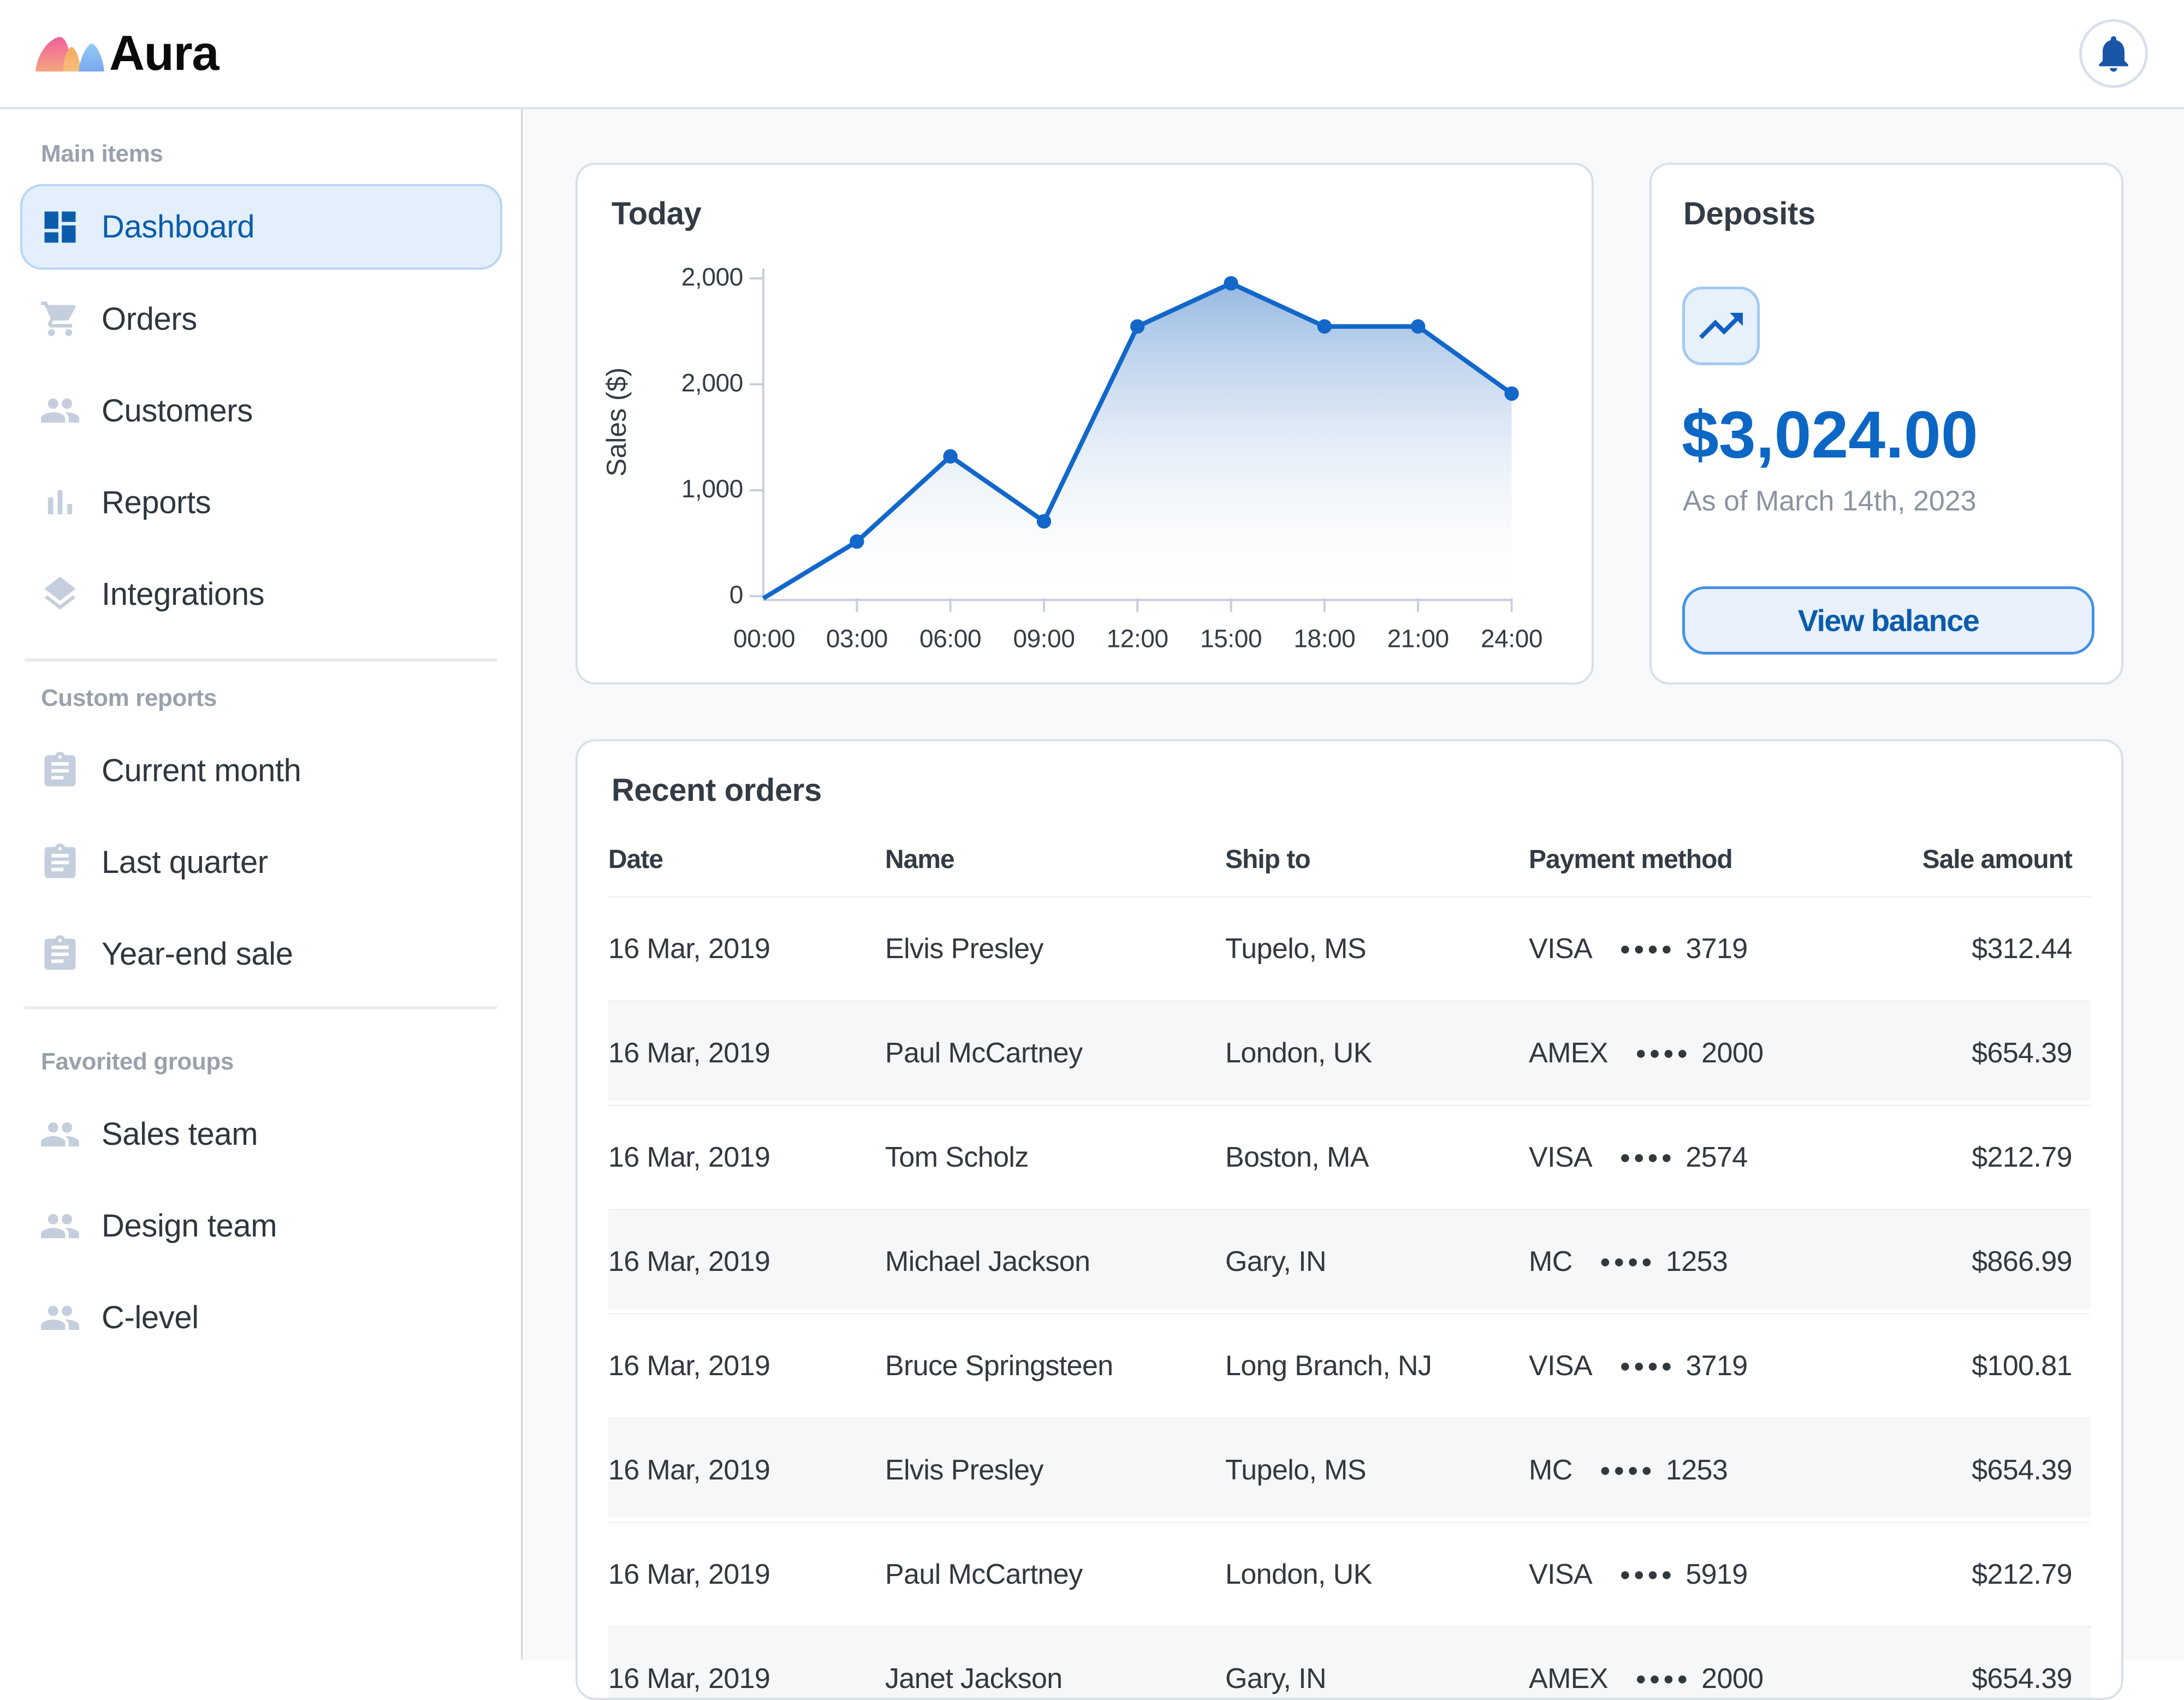 Image resolution: width=2184 pixels, height=1700 pixels. Describe the element at coordinates (736, 595) in the screenshot. I see `svg-text: 0` at that location.